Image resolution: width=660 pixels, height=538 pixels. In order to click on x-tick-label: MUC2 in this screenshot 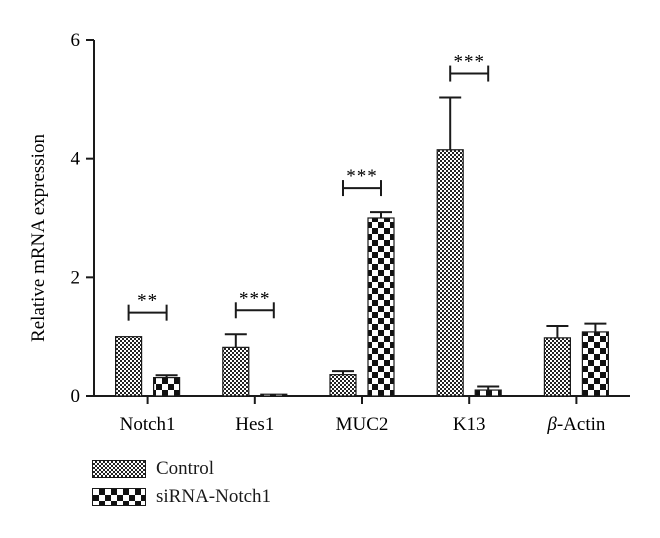, I will do `click(362, 424)`.